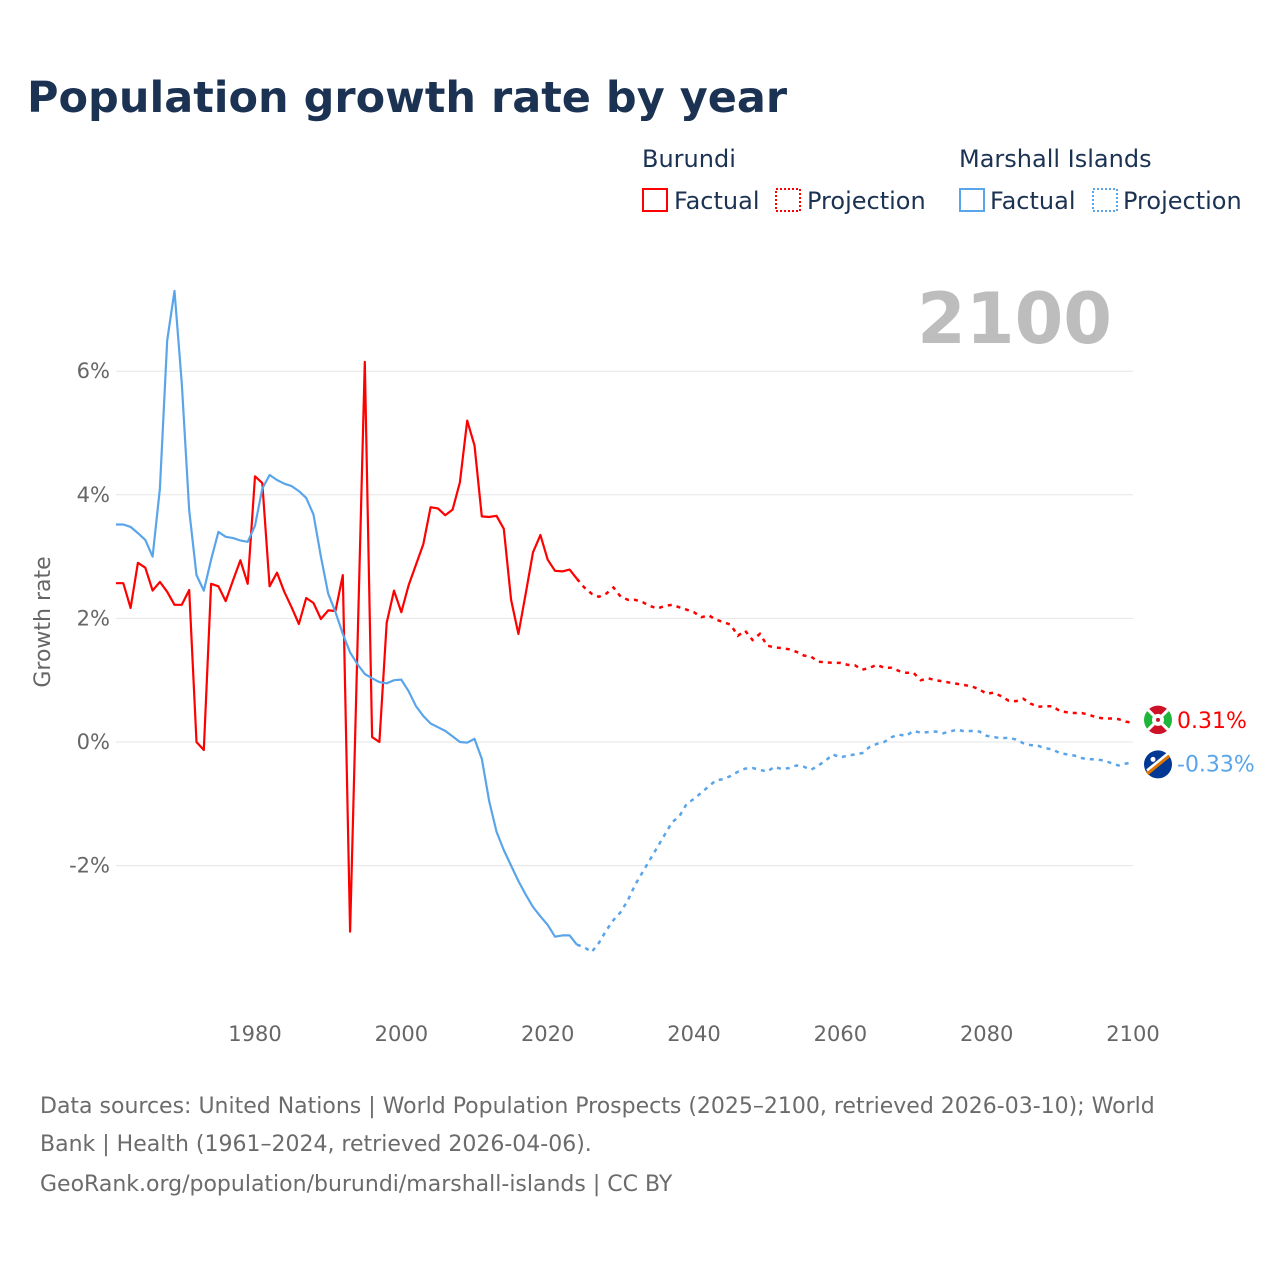 This screenshot has width=1280, height=1280. Describe the element at coordinates (43, 621) in the screenshot. I see `y-axis-label: Growth rate` at that location.